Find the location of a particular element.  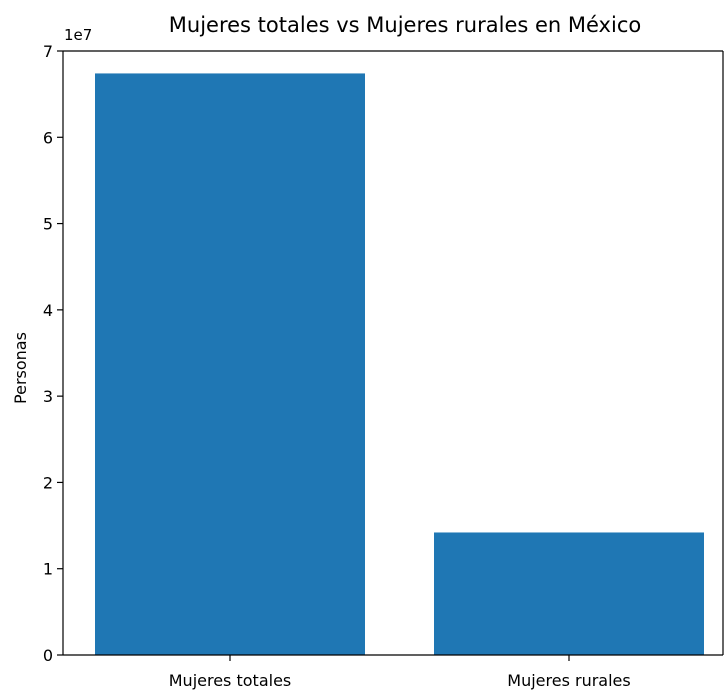

y-tick-label: 5 is located at coordinates (48, 224).